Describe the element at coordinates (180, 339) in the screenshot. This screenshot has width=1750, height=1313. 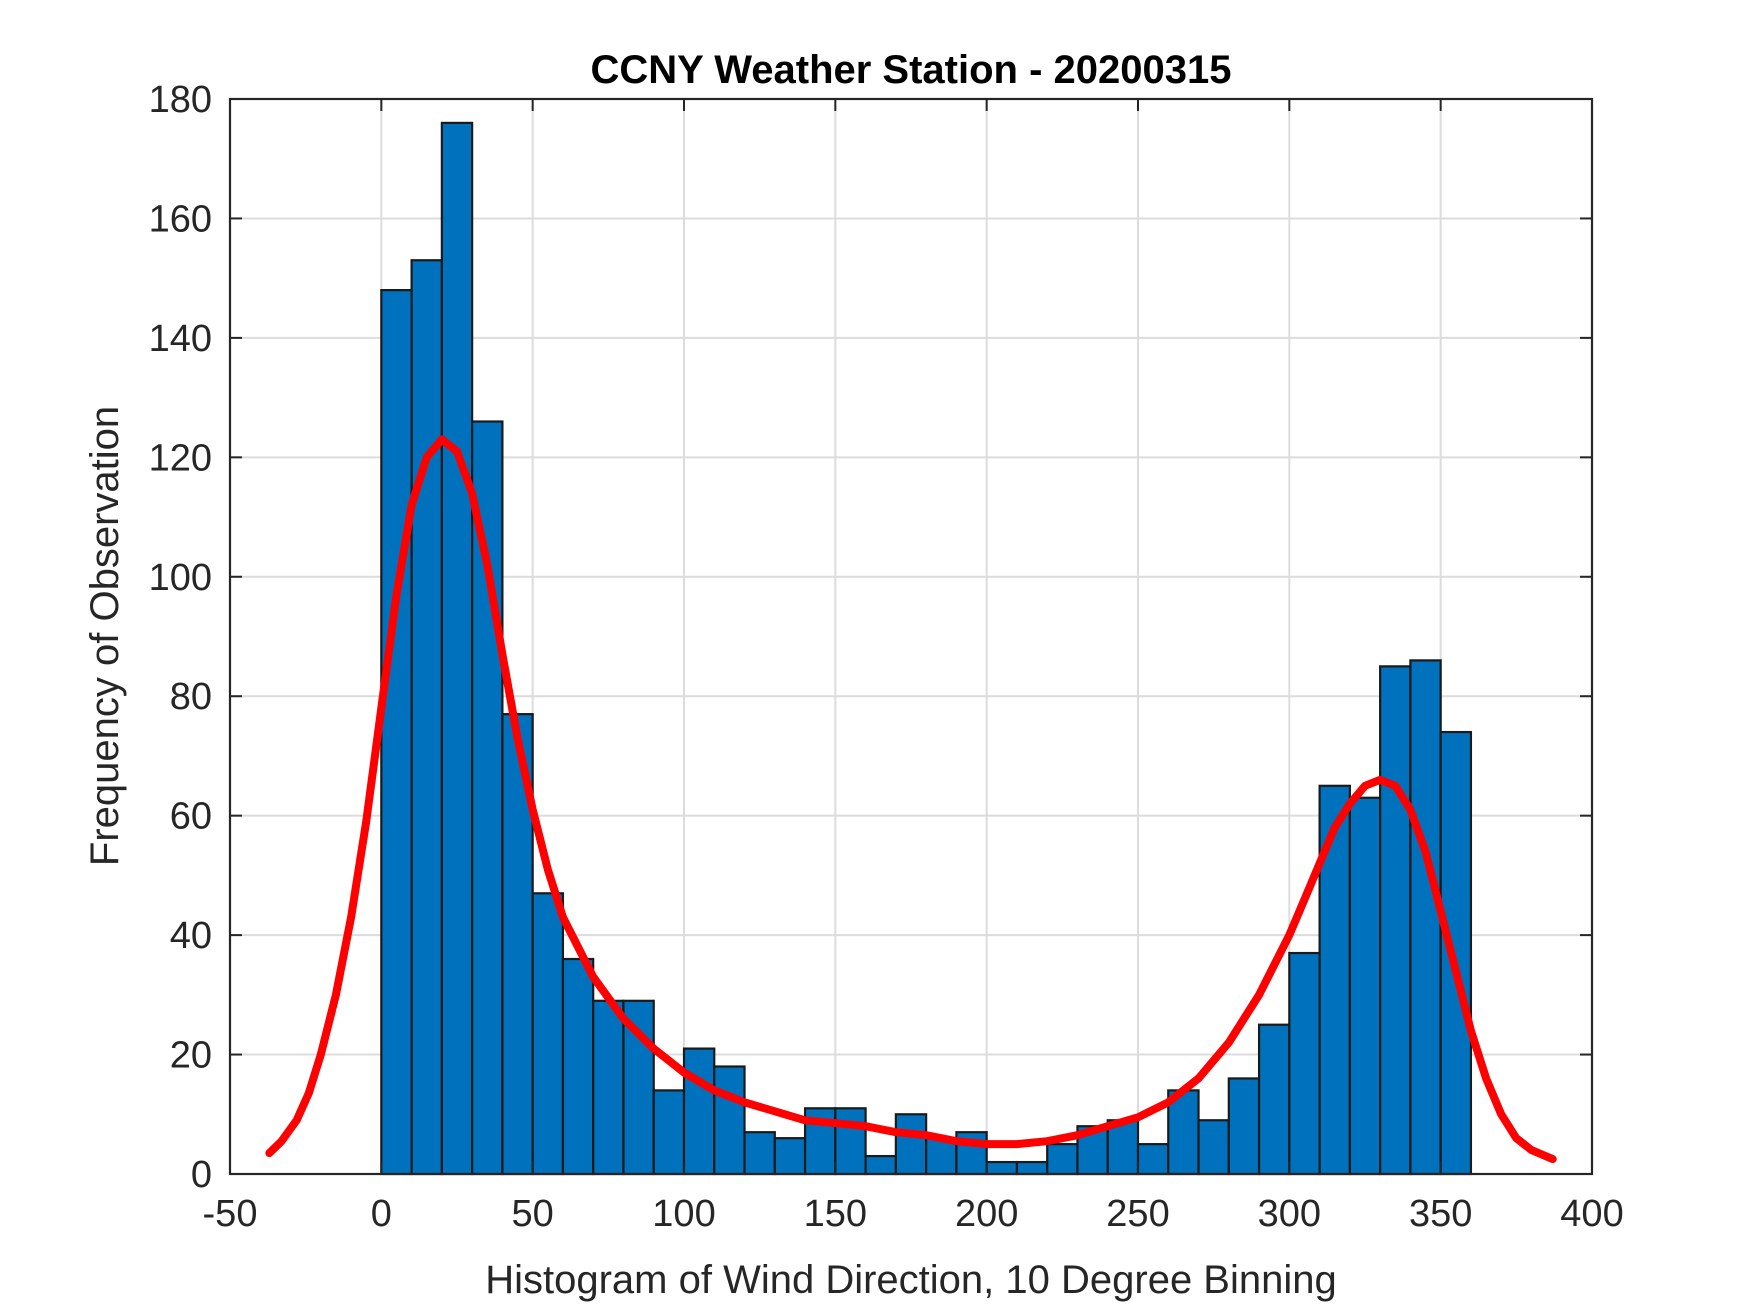
I see `y-tick-label: 140` at that location.